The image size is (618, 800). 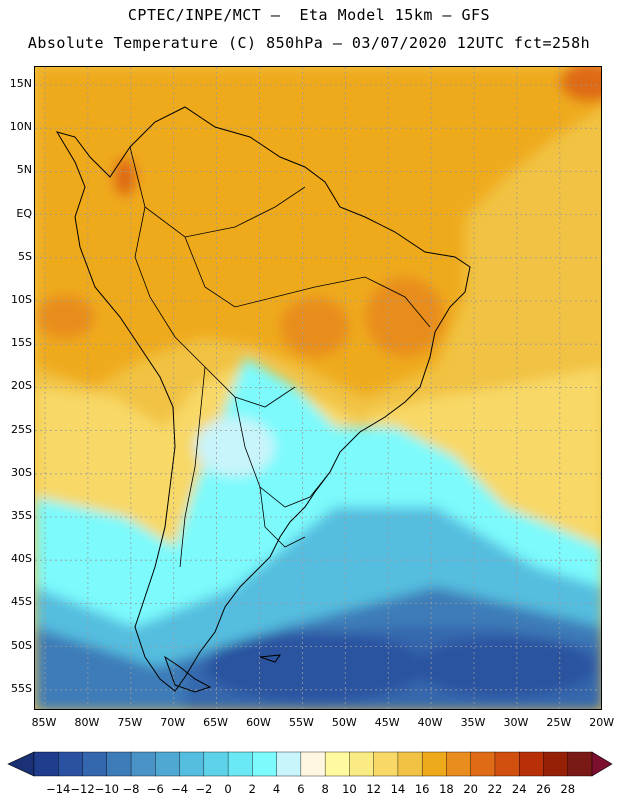 I want to click on longitude-label: 75W, so click(x=130, y=722).